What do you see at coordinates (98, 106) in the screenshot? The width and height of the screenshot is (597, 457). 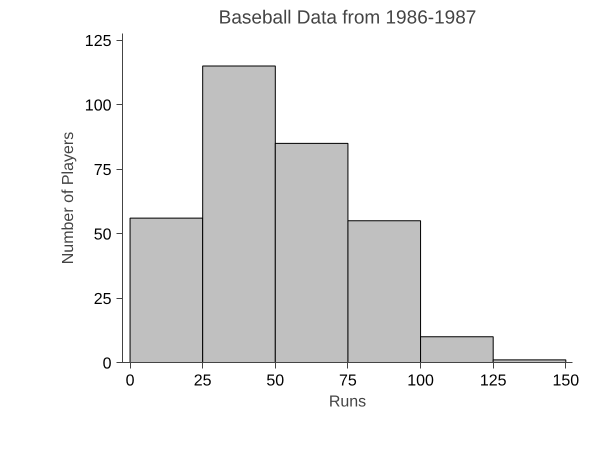 I see `y-tick-label: 100` at bounding box center [98, 106].